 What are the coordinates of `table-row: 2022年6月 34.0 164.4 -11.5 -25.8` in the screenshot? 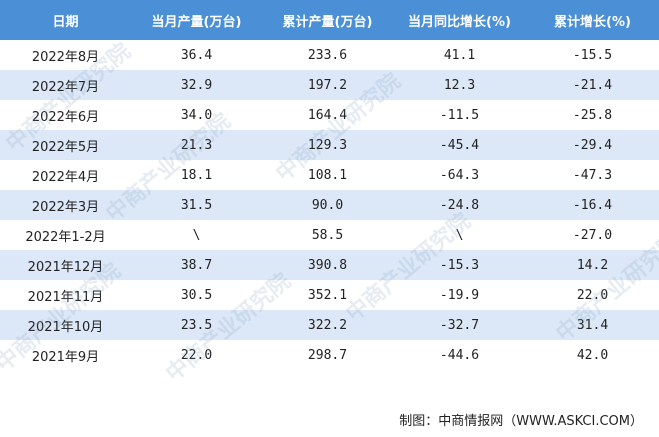 It's located at (329, 115).